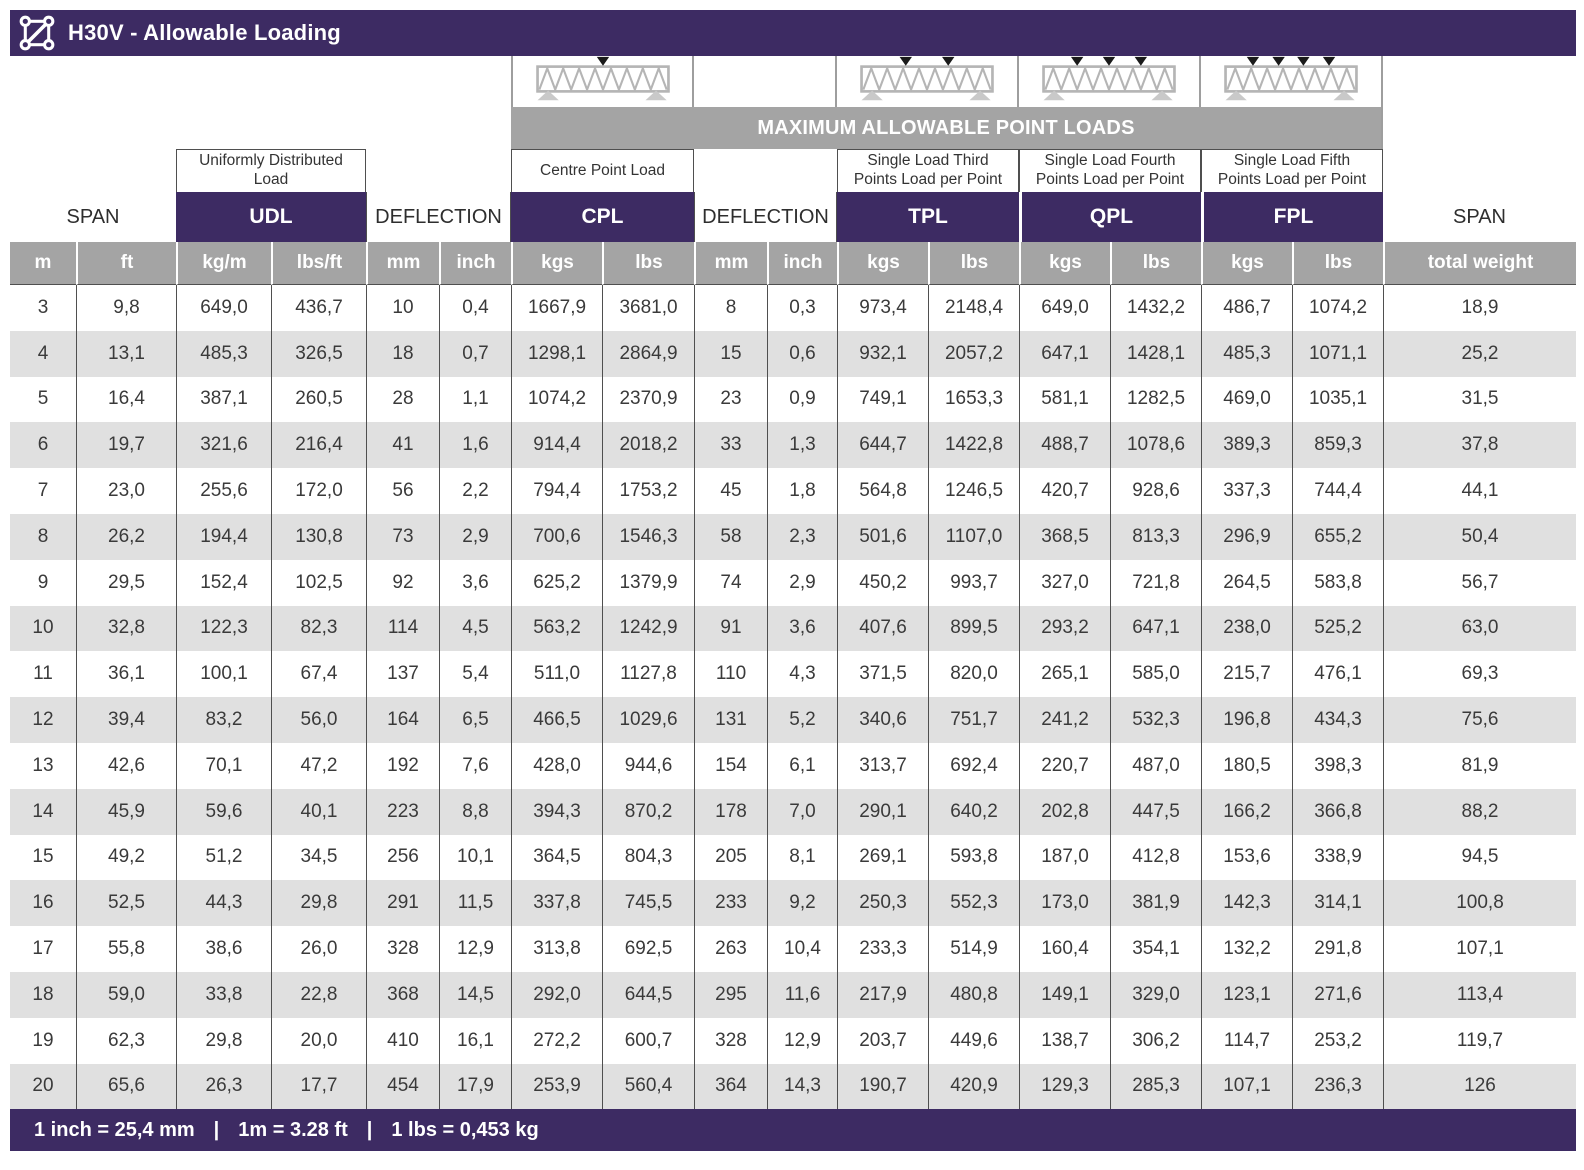 The image size is (1584, 1170). I want to click on cell-udl-kg-m: 152,4, so click(223, 582).